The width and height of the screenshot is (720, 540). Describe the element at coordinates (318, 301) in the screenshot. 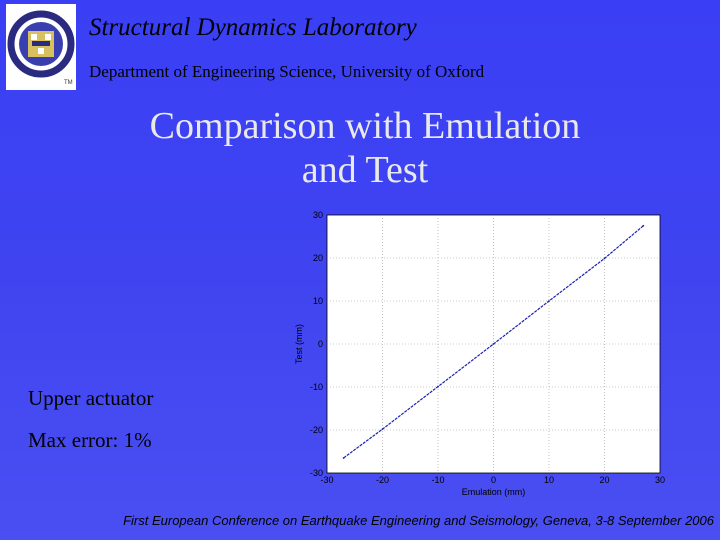

I see `y-tick-label: 10` at that location.